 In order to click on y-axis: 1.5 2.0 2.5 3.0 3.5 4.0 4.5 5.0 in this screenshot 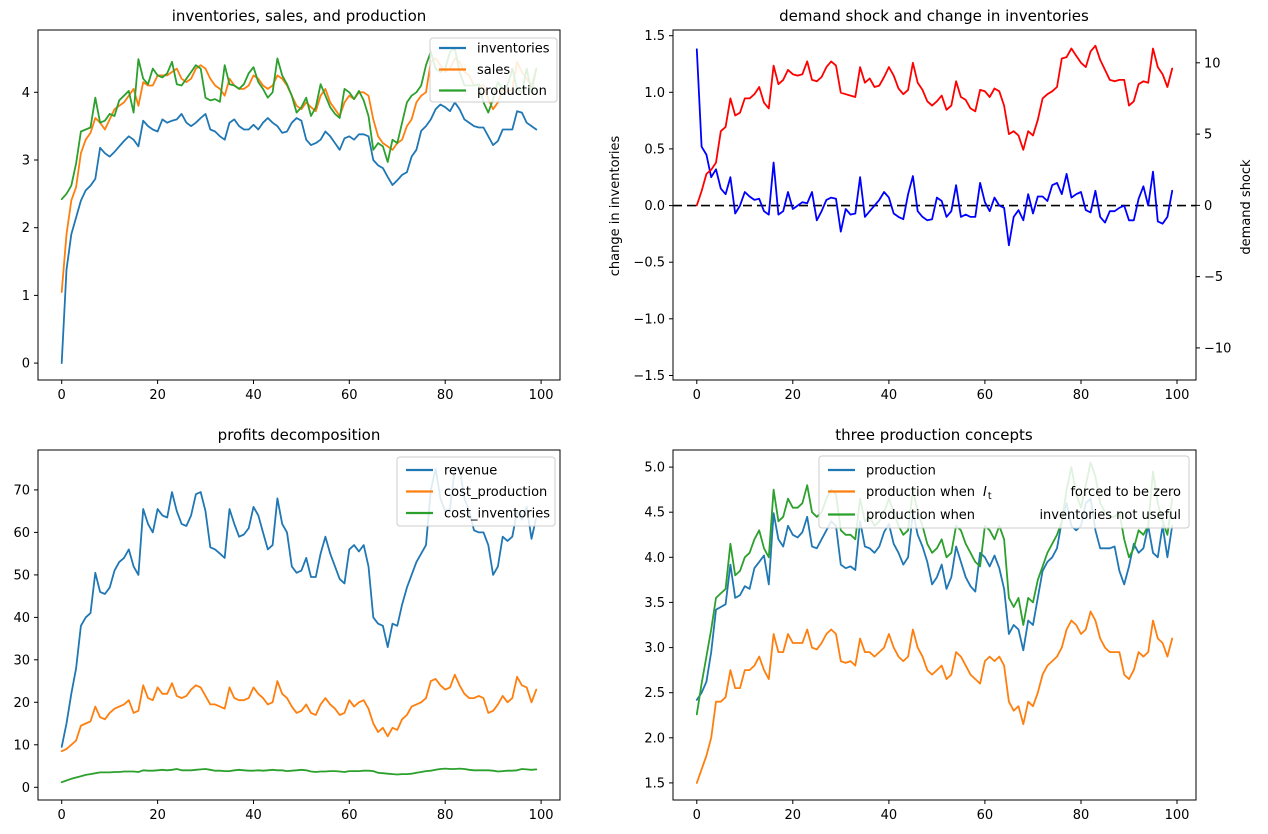, I will do `click(658, 626)`.